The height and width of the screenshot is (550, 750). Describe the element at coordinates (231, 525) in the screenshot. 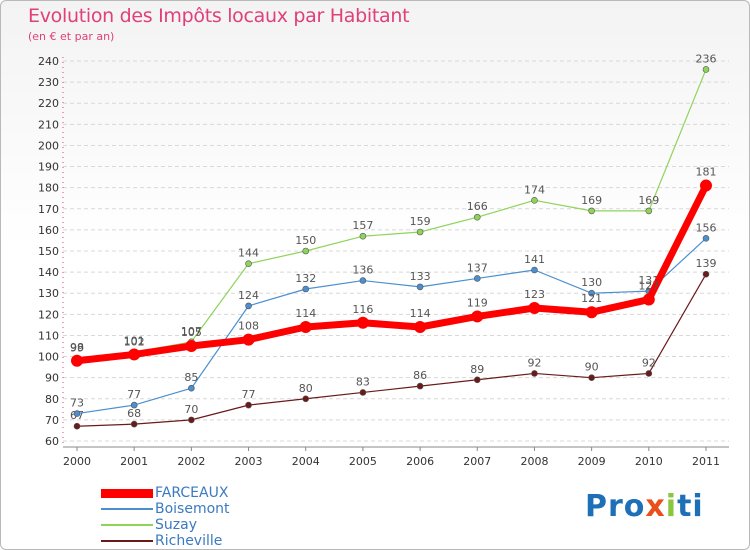

I see `legend-item-suzay: Suzay` at that location.